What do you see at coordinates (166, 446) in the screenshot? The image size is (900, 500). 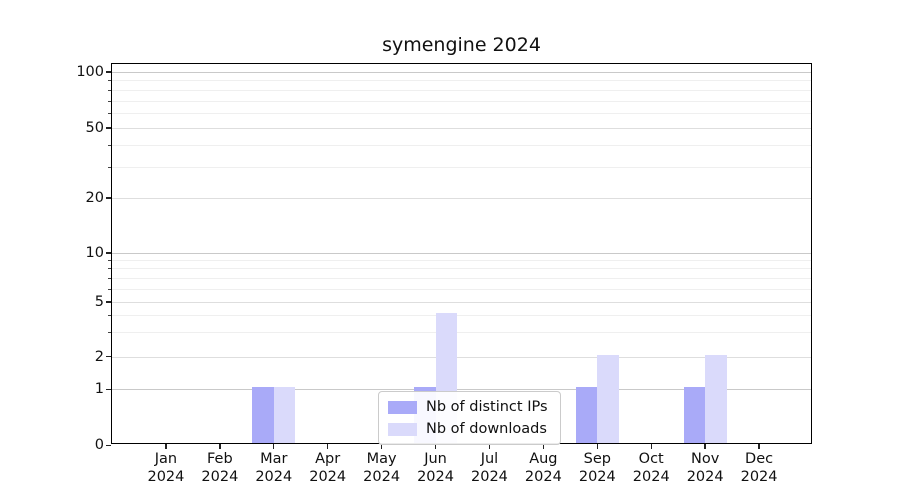 I see `x-axis-tick-jan` at bounding box center [166, 446].